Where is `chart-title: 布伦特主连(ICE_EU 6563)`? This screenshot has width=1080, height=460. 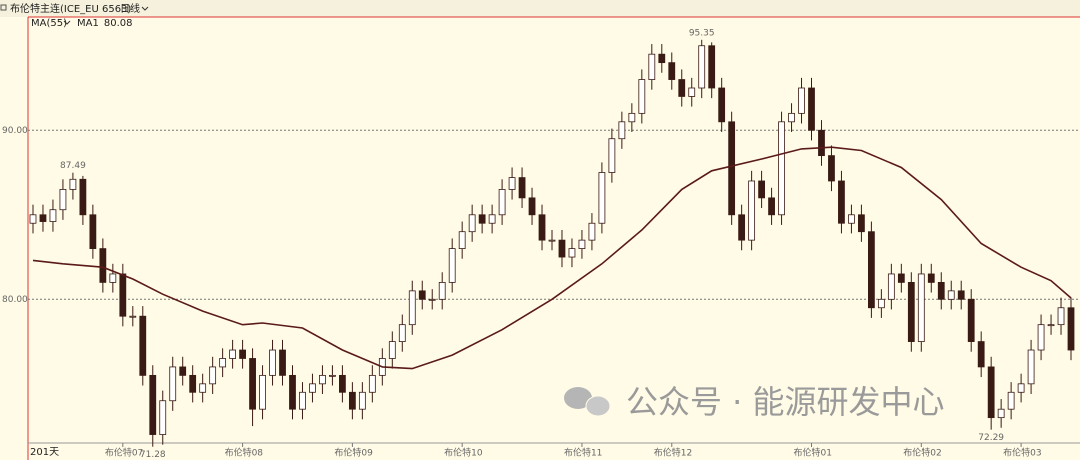
chart-title: 布伦特主连(ICE_EU 6563) is located at coordinates (70, 8).